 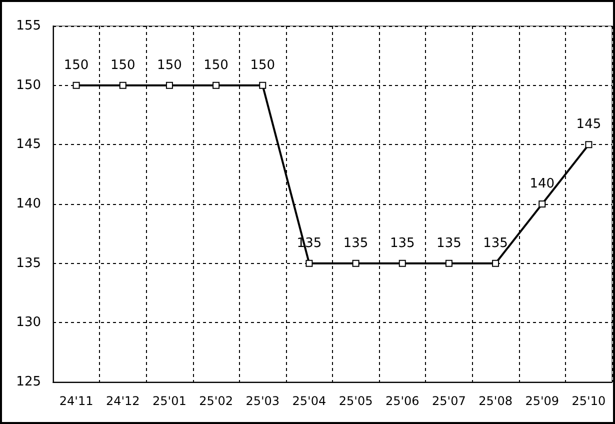 What do you see at coordinates (589, 401) in the screenshot?
I see `x-tick-label: 25'10` at bounding box center [589, 401].